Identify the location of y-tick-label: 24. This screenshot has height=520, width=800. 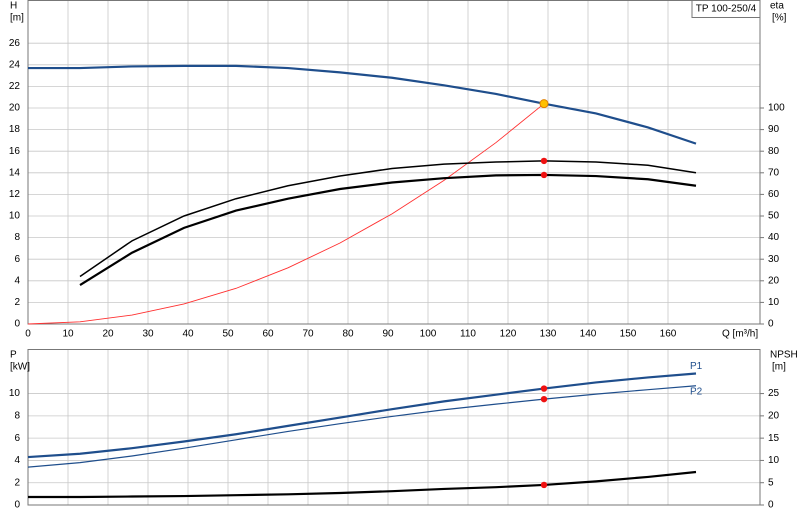
(15, 64).